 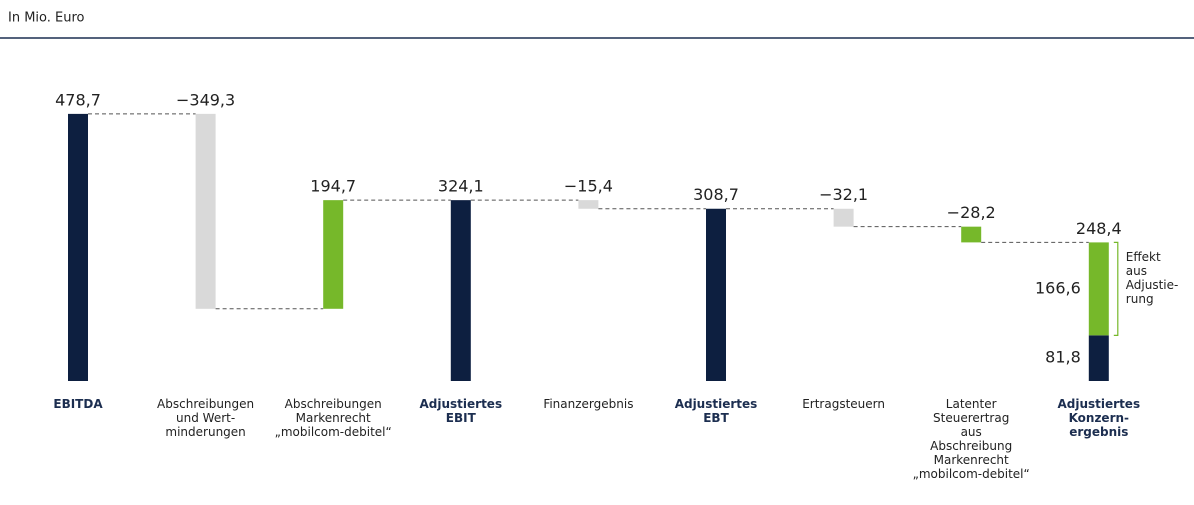 I want to click on value-label: −349,3, so click(x=205, y=99).